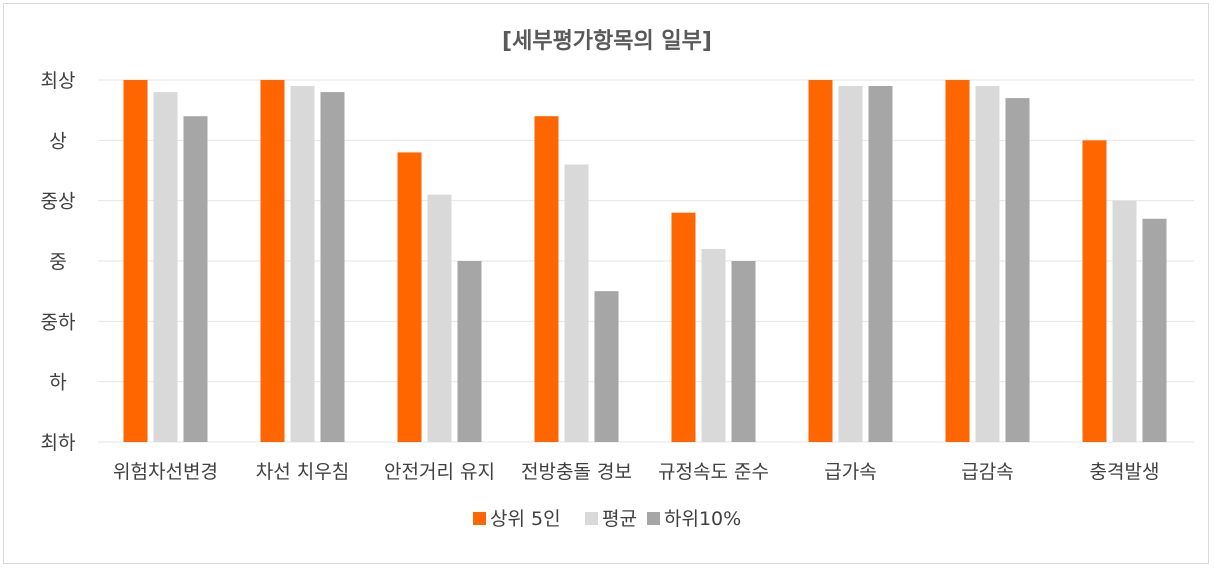 This screenshot has height=568, width=1214. What do you see at coordinates (58, 443) in the screenshot?
I see `y-tick-label: 최하` at bounding box center [58, 443].